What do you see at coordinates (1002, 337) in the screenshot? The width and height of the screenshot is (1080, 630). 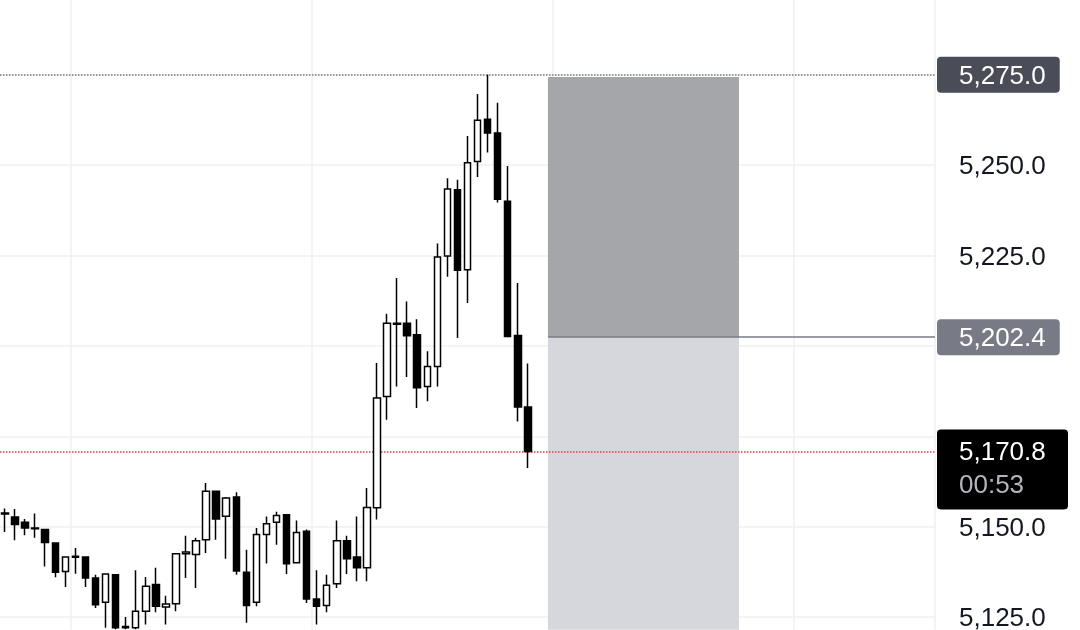 I see `ref-line-label: 5,202.4` at bounding box center [1002, 337].